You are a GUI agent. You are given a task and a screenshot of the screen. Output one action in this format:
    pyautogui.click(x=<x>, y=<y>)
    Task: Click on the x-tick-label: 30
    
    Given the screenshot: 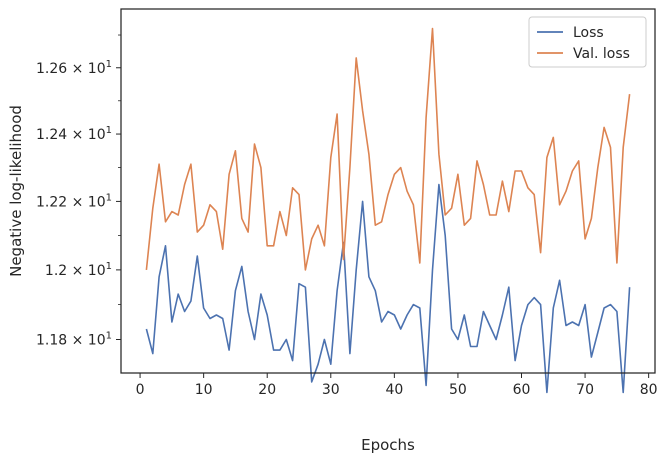 What is the action you would take?
    pyautogui.click(x=331, y=390)
    